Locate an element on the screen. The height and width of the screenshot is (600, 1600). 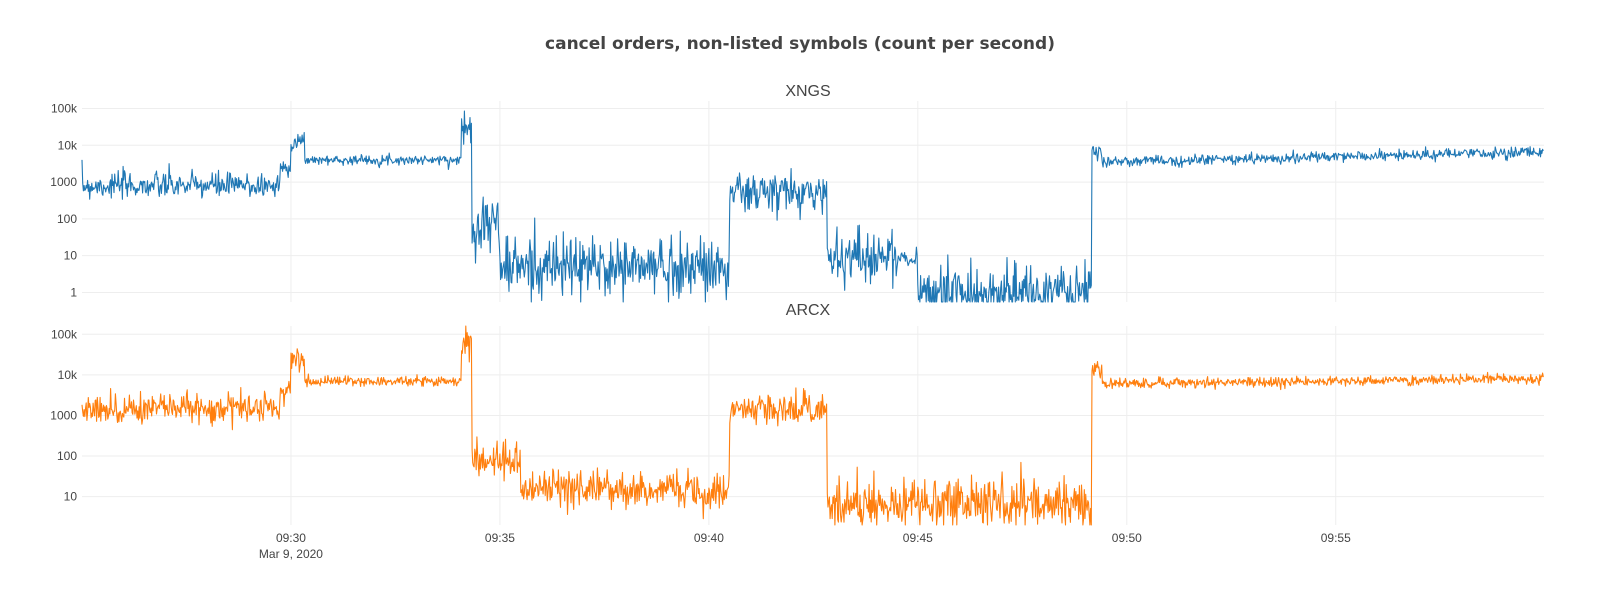
panel-arcx-y-ticks: 10 100 1000 10k 100k is located at coordinates (64, 415).